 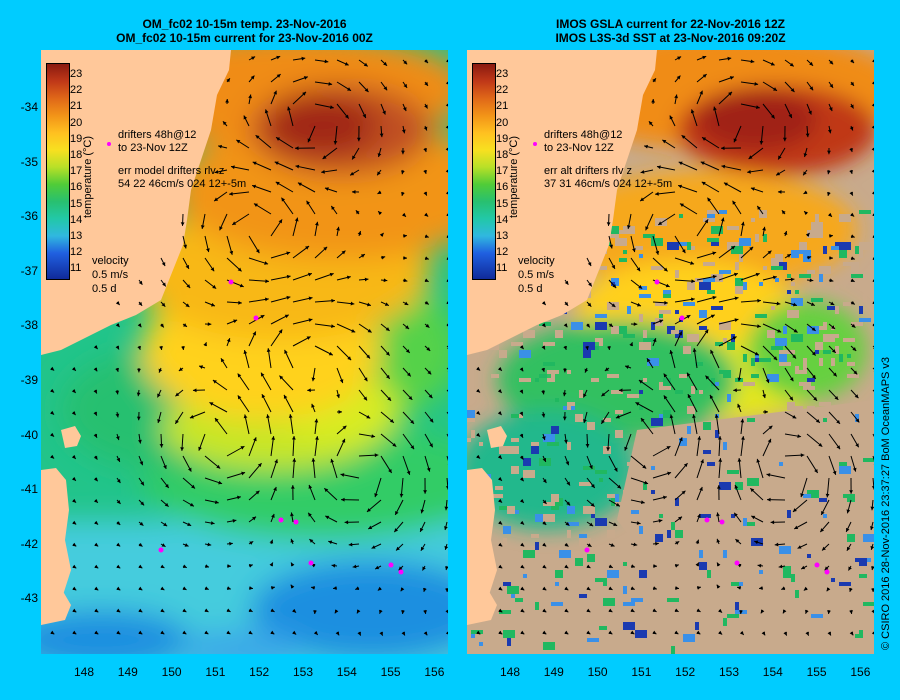 I want to click on land-sw-coast, so click(x=482, y=606).